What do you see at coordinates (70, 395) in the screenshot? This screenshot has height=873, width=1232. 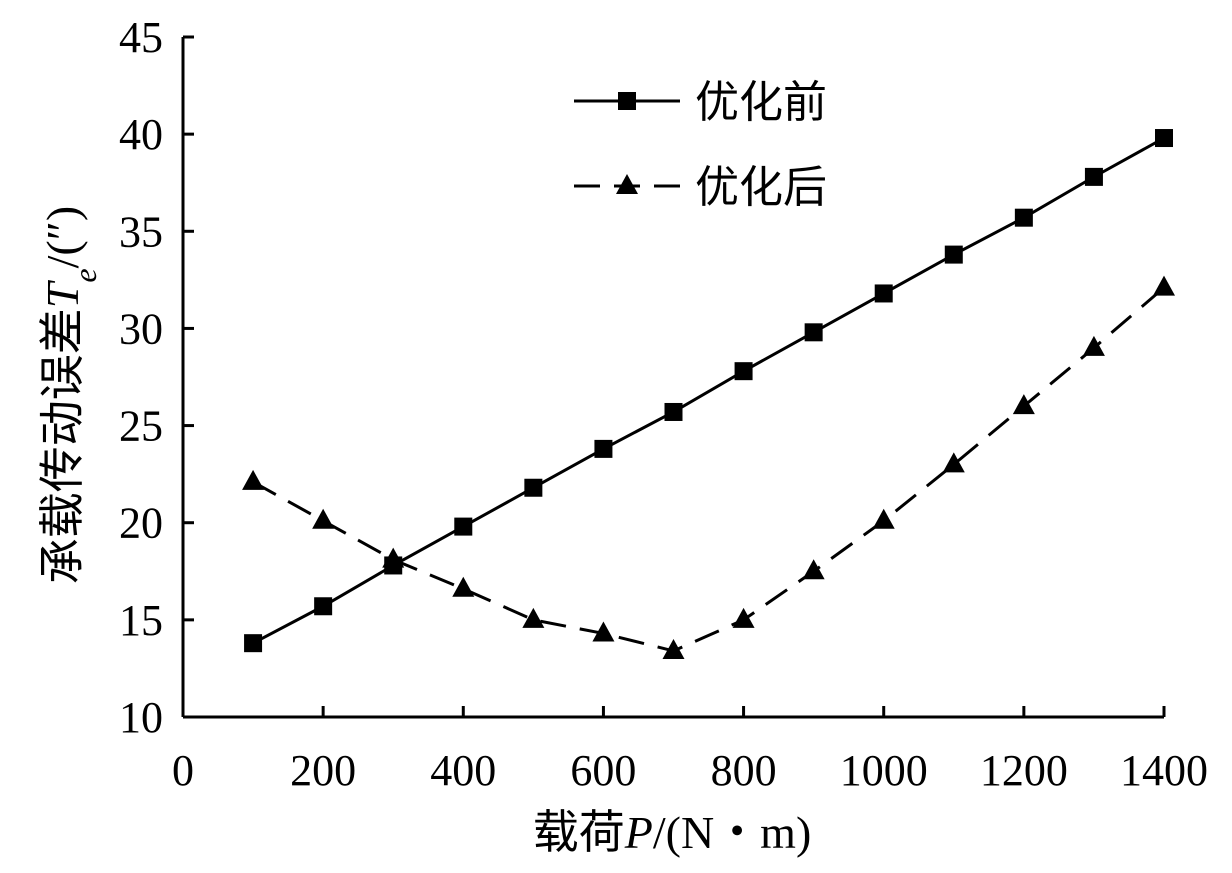 I see `y-axis-title: 承载传动误差Te/(″)` at bounding box center [70, 395].